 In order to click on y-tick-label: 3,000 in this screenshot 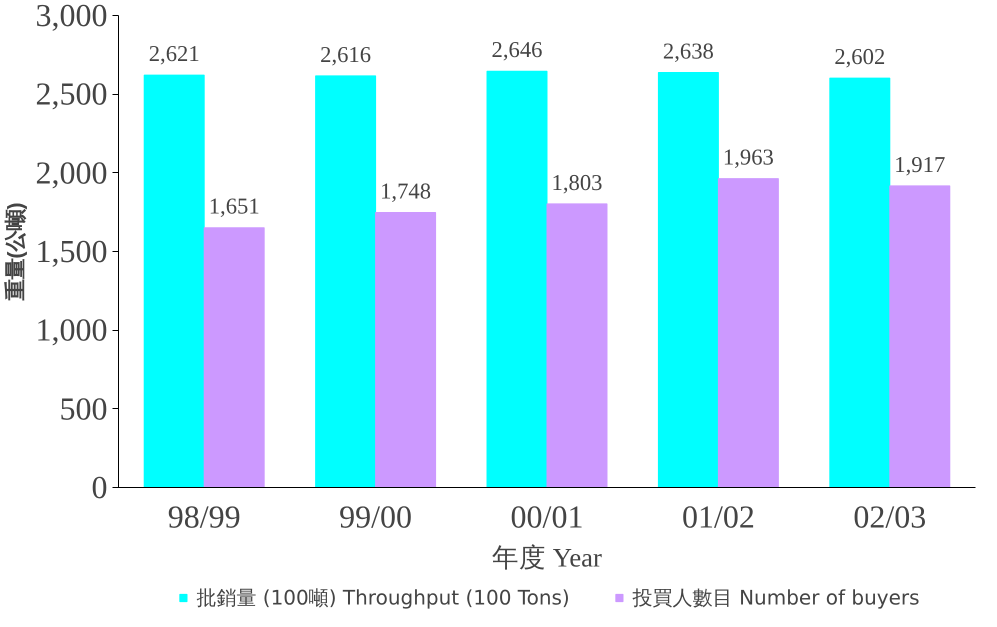, I will do `click(72, 16)`.